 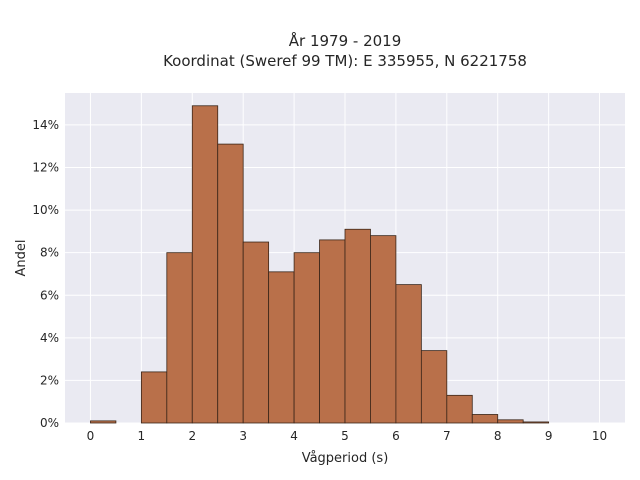 What do you see at coordinates (45, 274) in the screenshot?
I see `y-tick-labels: 0% 2% 4% 6% 8% 10% 12% 14%` at bounding box center [45, 274].